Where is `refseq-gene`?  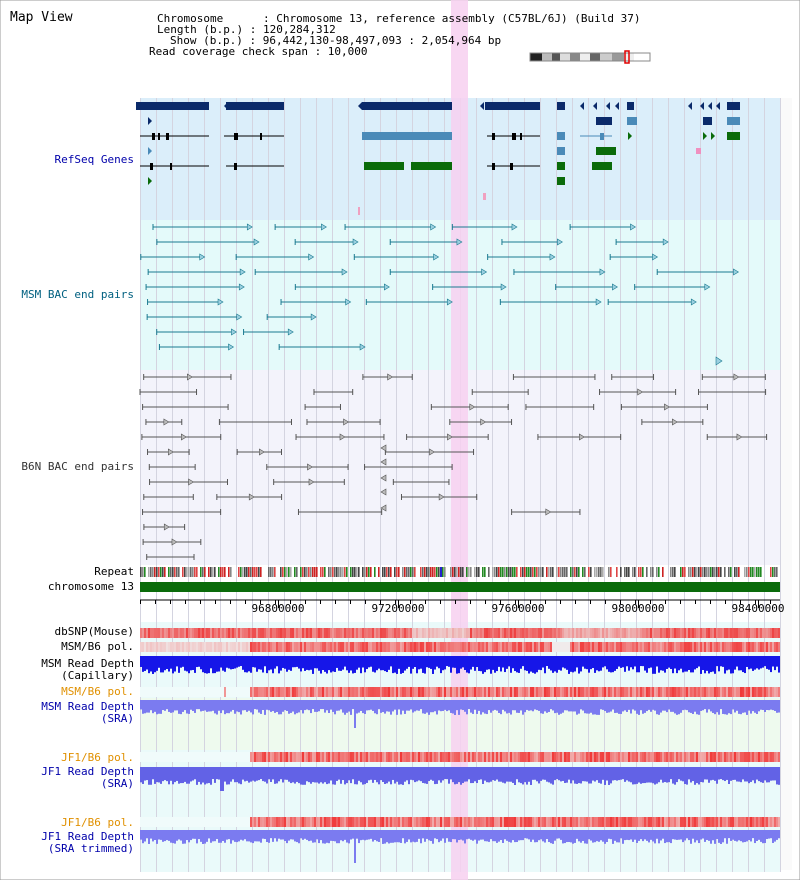
refseq-gene is located at coordinates (733, 136).